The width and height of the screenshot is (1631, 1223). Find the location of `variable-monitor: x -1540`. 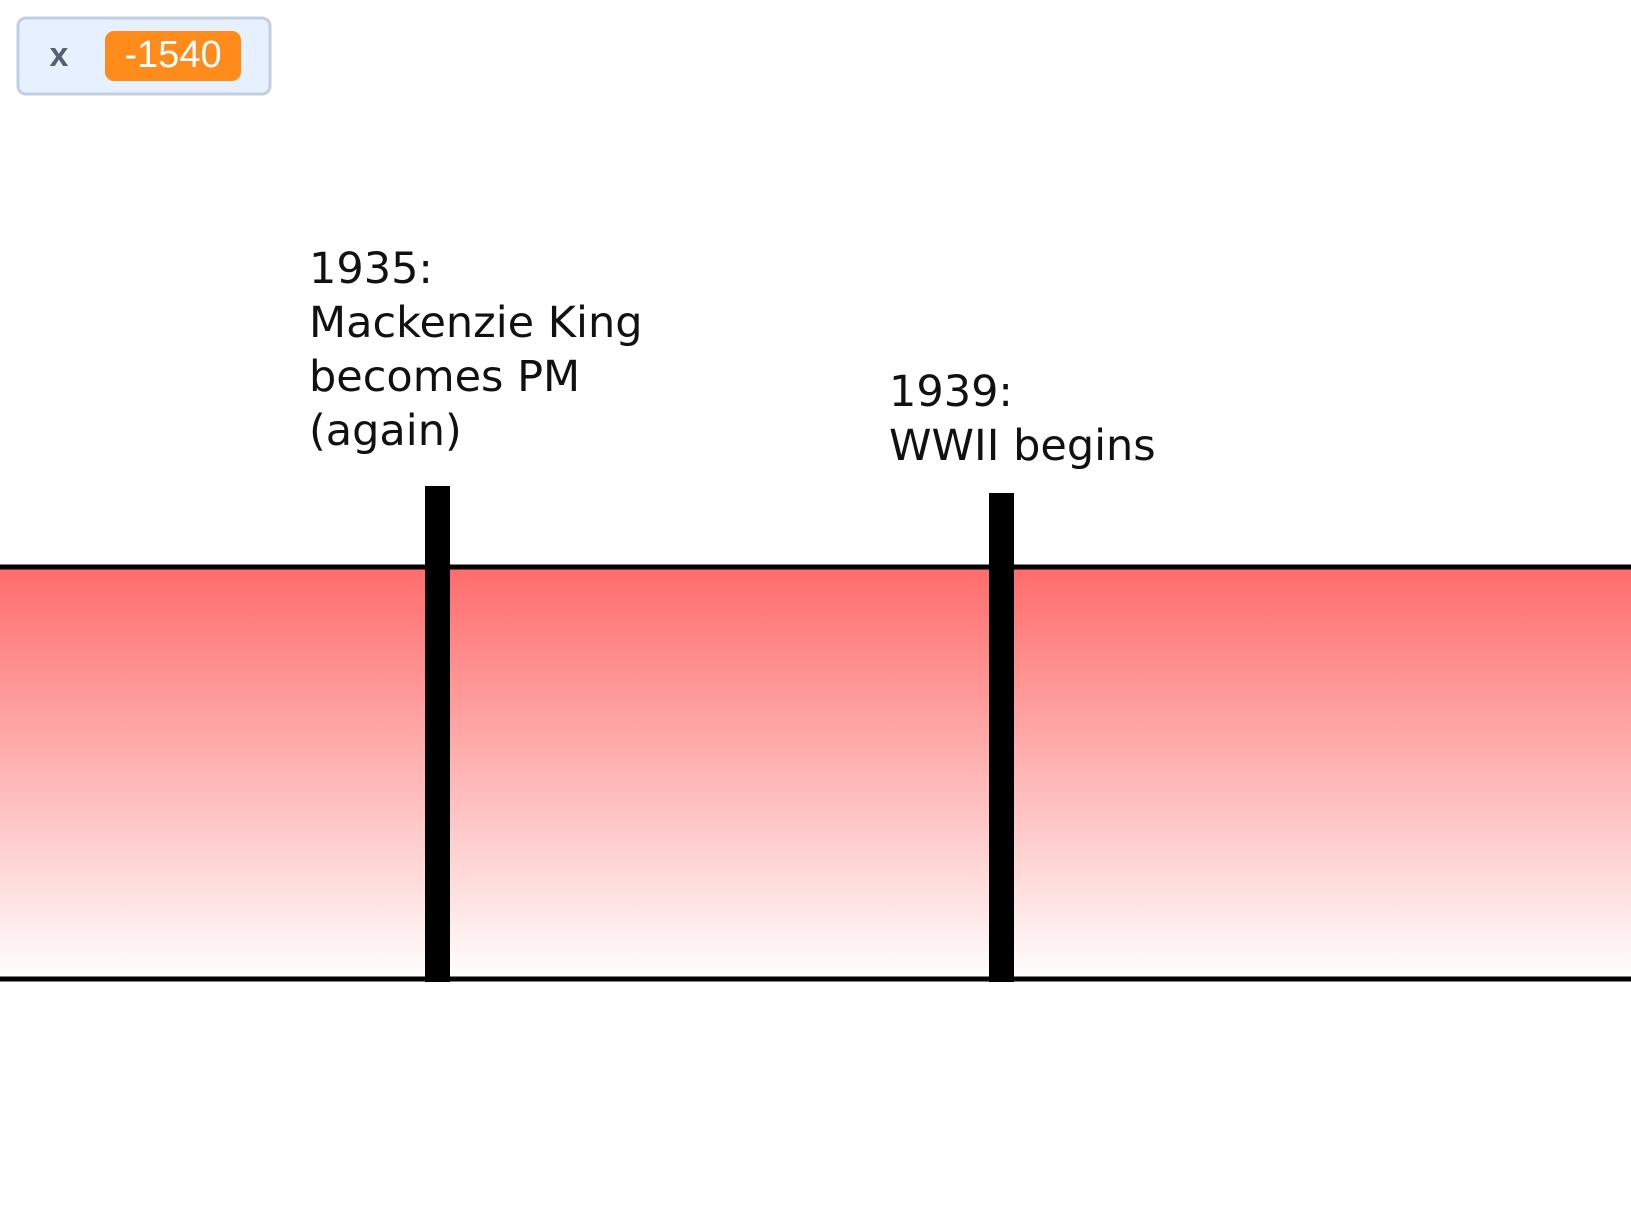

variable-monitor: x -1540 is located at coordinates (144, 56).